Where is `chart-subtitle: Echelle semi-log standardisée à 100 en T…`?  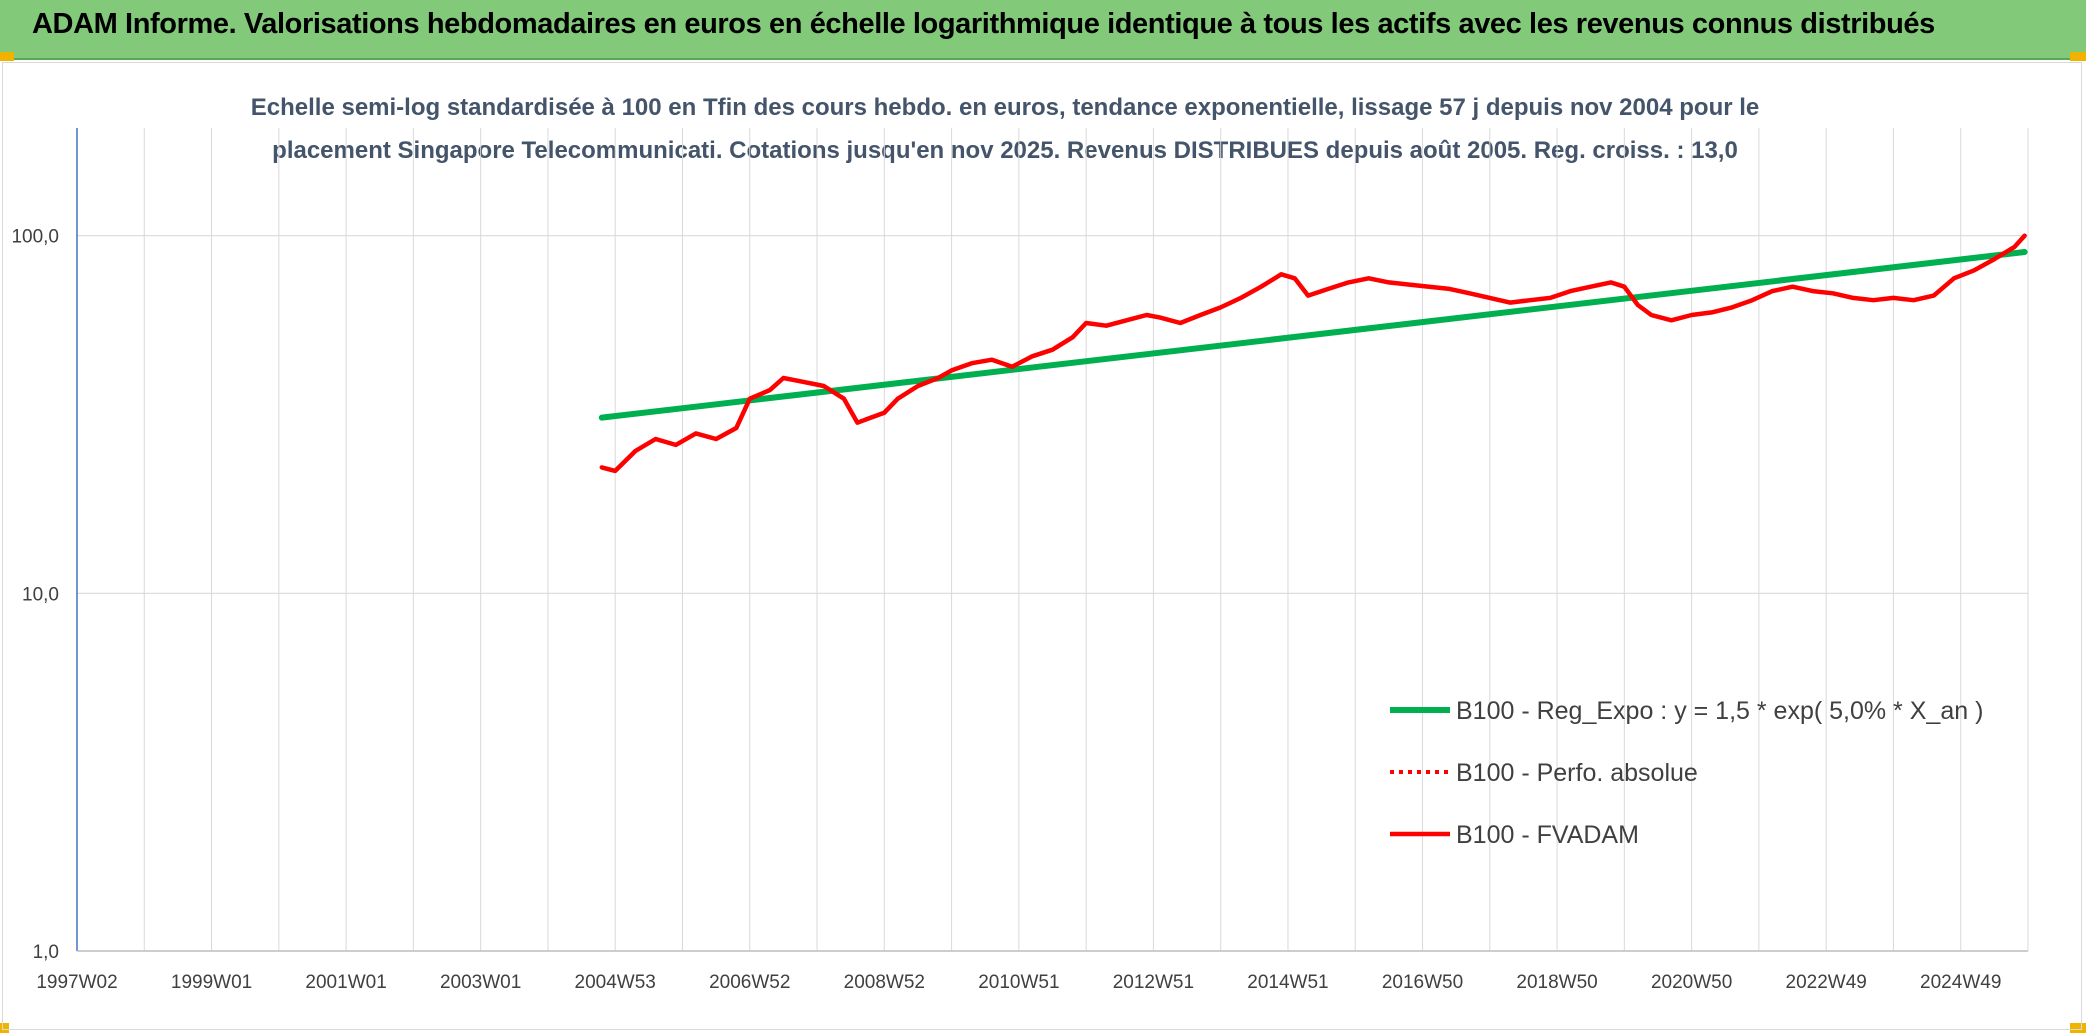
chart-subtitle: Echelle semi-log standardisée à 100 en T… is located at coordinates (1005, 129).